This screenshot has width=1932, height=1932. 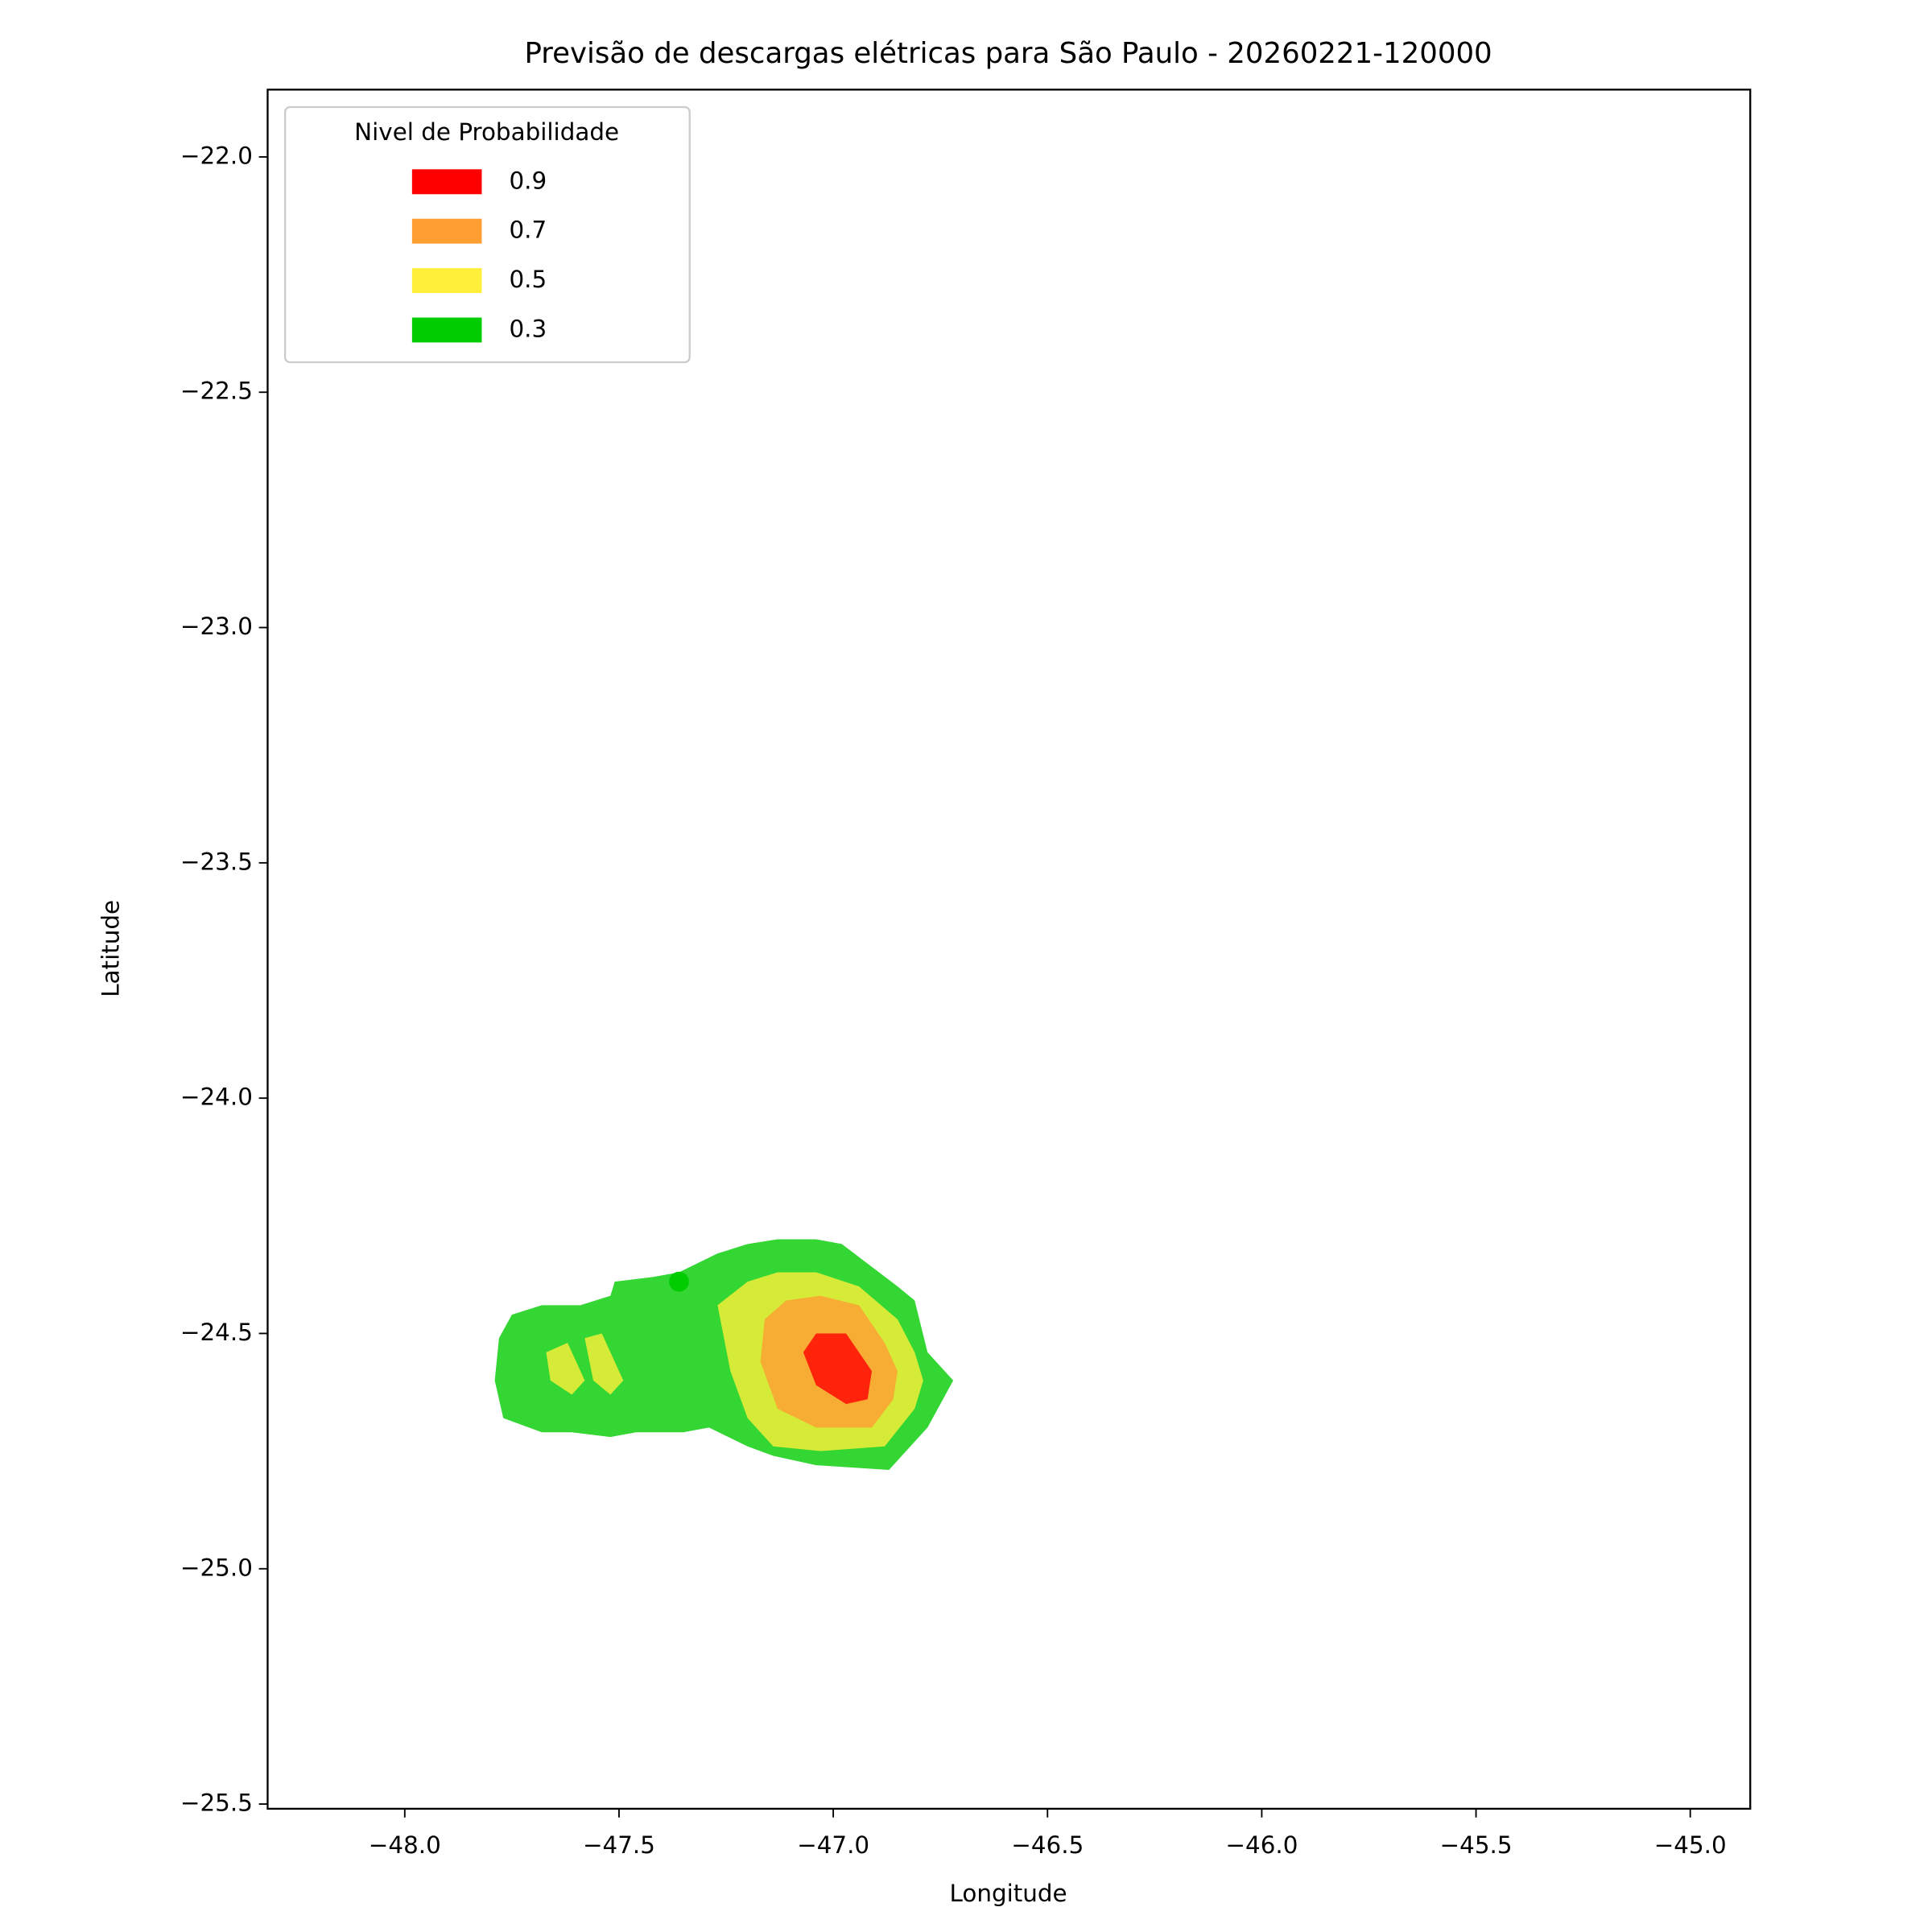 What do you see at coordinates (216, 626) in the screenshot?
I see `y-tick-label: −23.0` at bounding box center [216, 626].